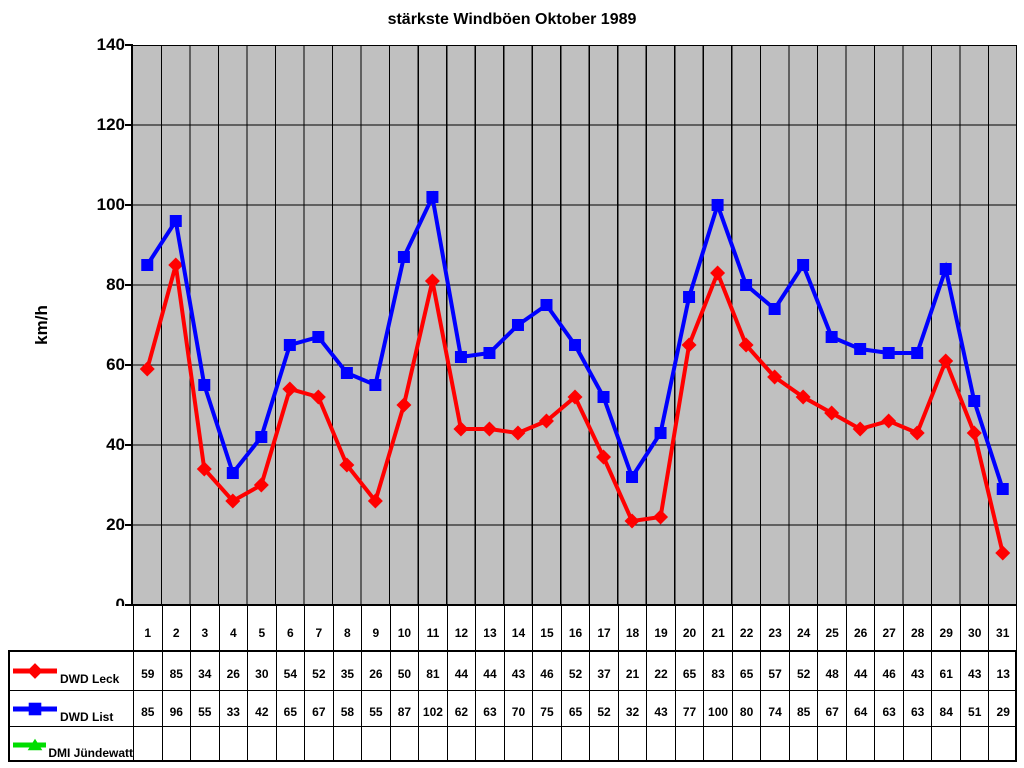  What do you see at coordinates (404, 670) in the screenshot?
I see `value-cell: 50` at bounding box center [404, 670].